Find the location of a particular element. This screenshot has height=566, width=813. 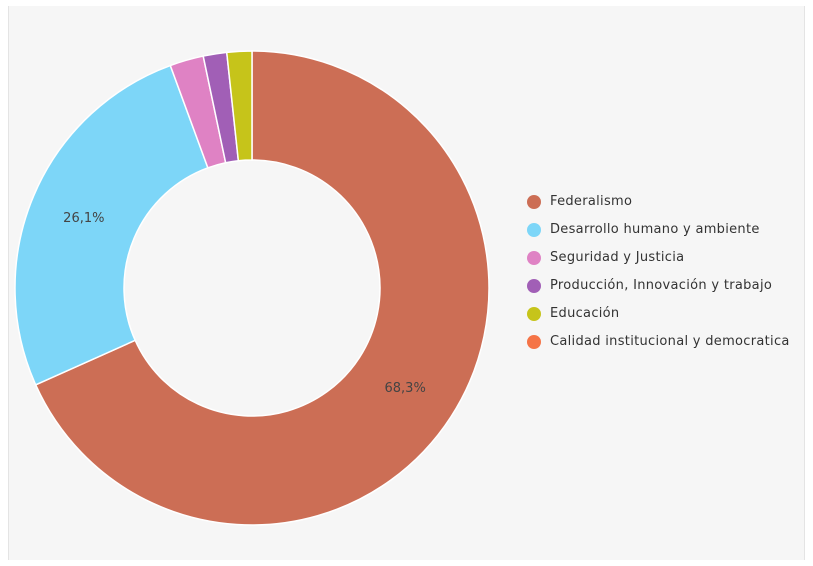

legend-item-1: Federalismo is located at coordinates (661, 202).